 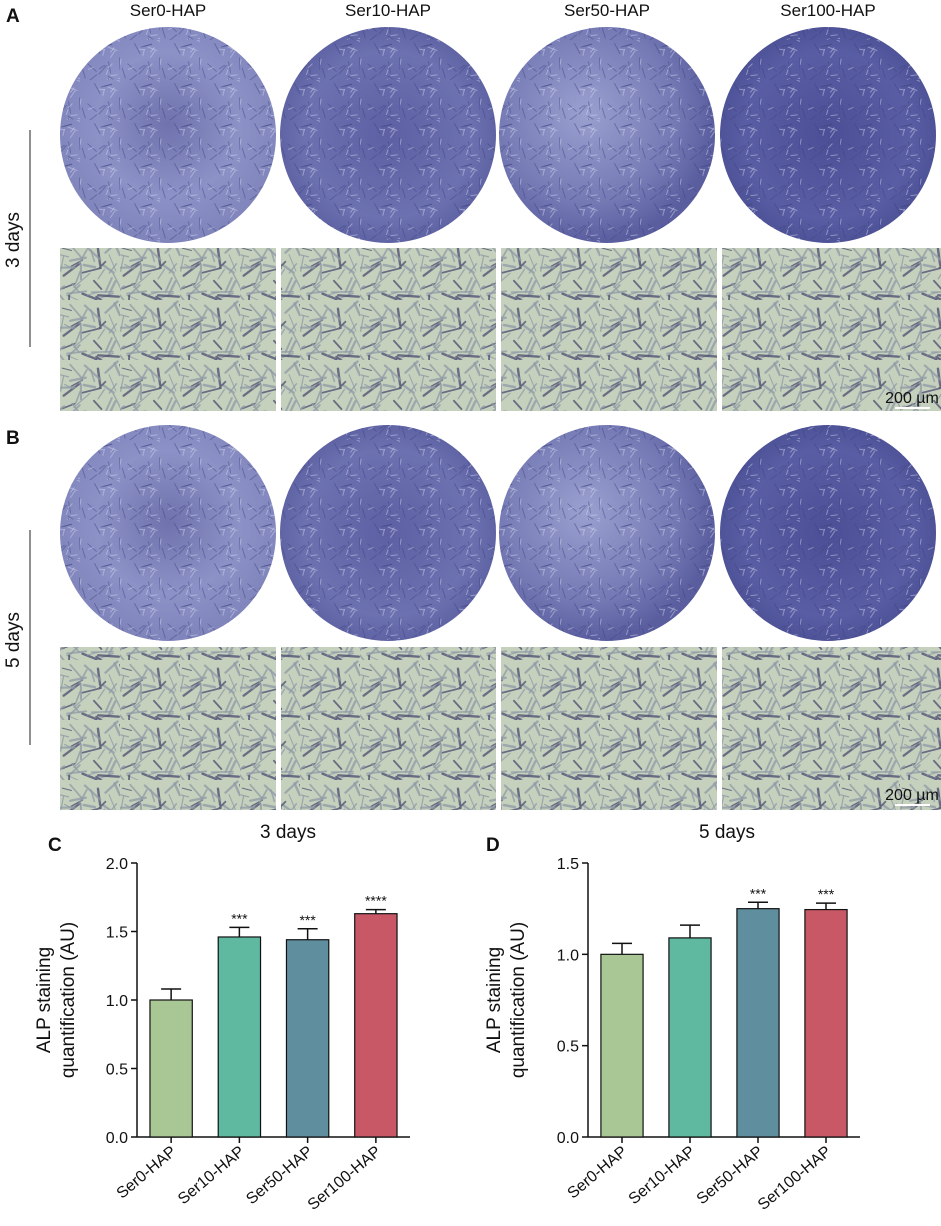 I want to click on chart-title: 3 days, so click(x=288, y=832).